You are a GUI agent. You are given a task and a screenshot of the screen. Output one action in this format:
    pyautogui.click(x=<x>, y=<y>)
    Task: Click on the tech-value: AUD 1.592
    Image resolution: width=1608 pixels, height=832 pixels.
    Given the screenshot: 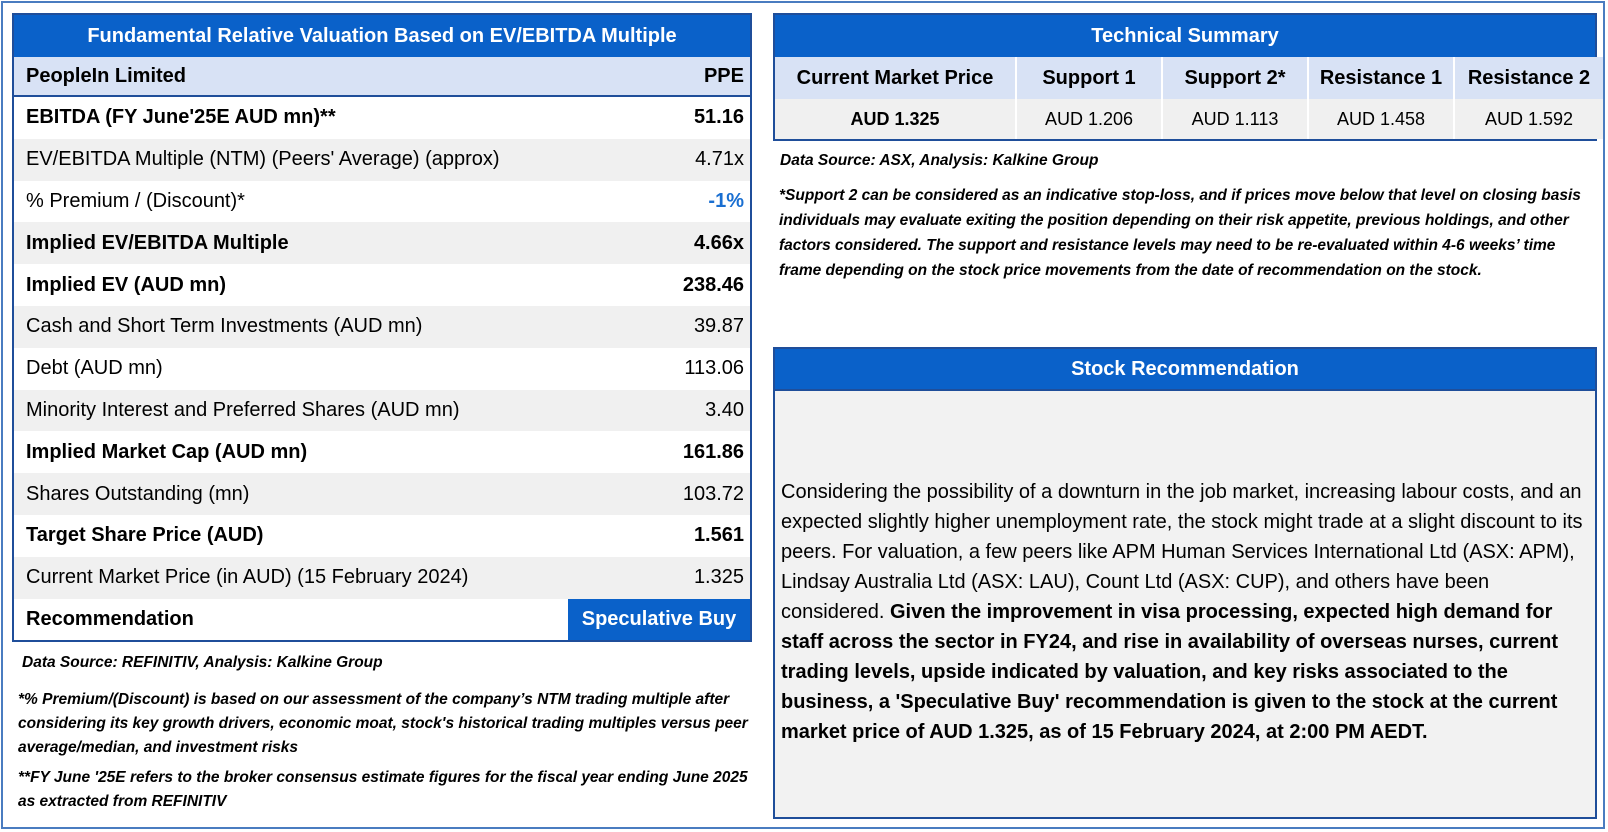 What is the action you would take?
    pyautogui.click(x=1529, y=119)
    